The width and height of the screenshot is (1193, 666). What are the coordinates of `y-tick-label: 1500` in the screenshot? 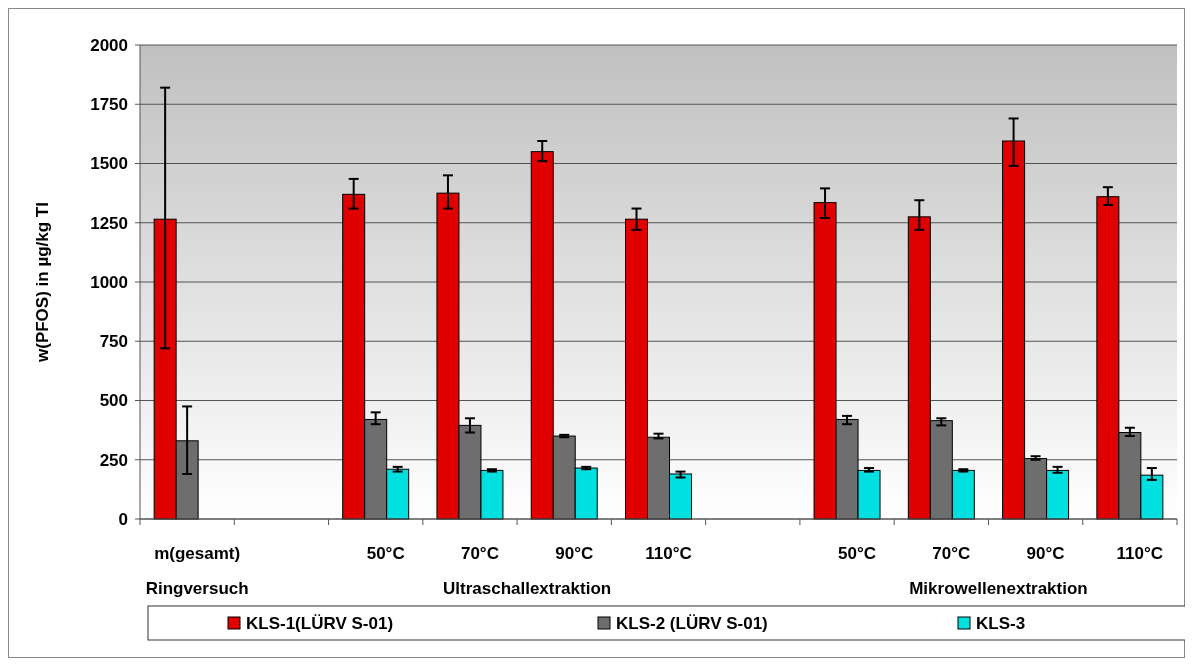 It's located at (109, 164).